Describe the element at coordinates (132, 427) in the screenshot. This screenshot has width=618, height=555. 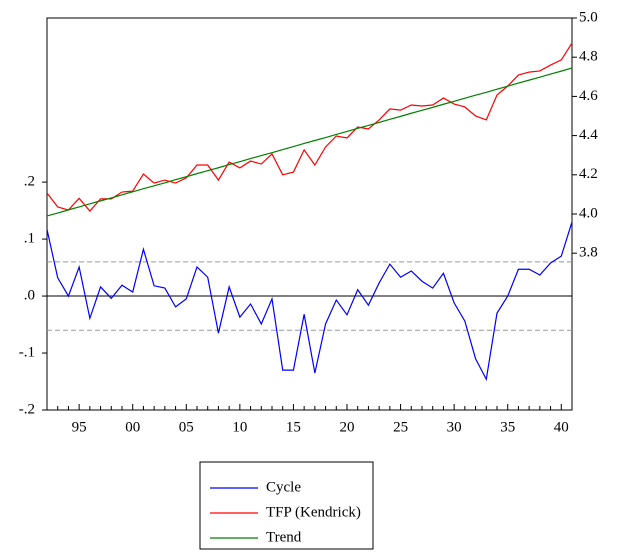
I see `x-tick-label: 00` at that location.